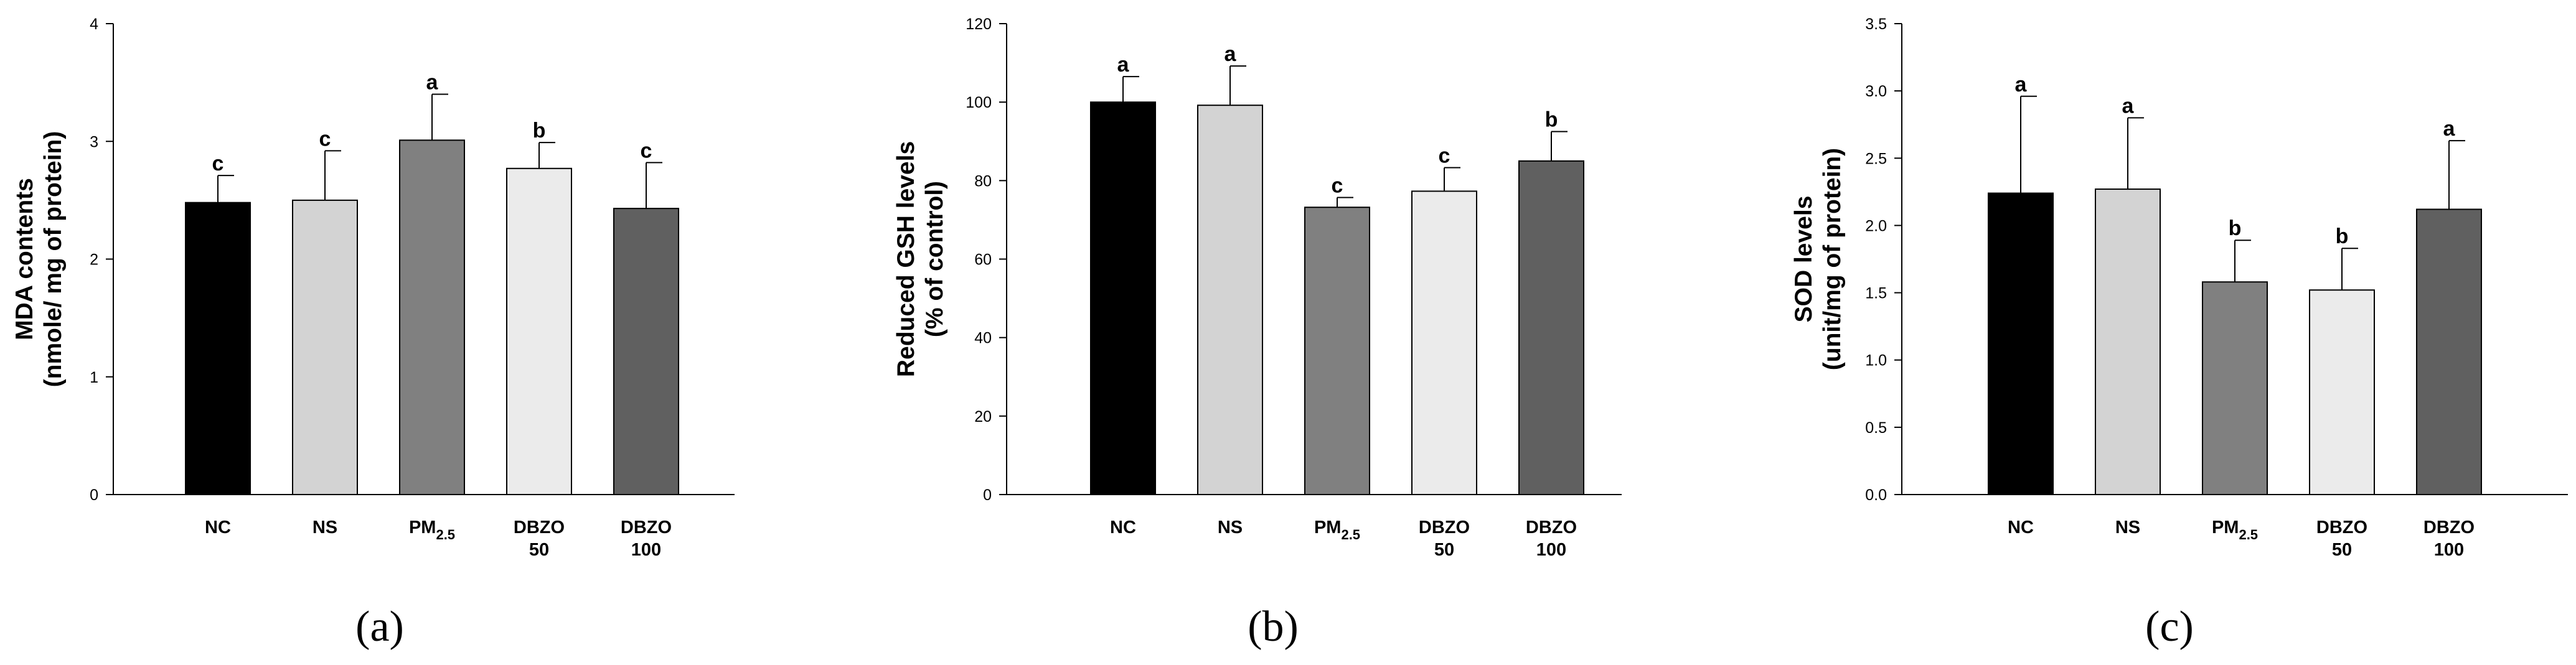 This screenshot has width=2576, height=665. Describe the element at coordinates (934, 259) in the screenshot. I see `y-axis-label-line: (% of control)` at that location.